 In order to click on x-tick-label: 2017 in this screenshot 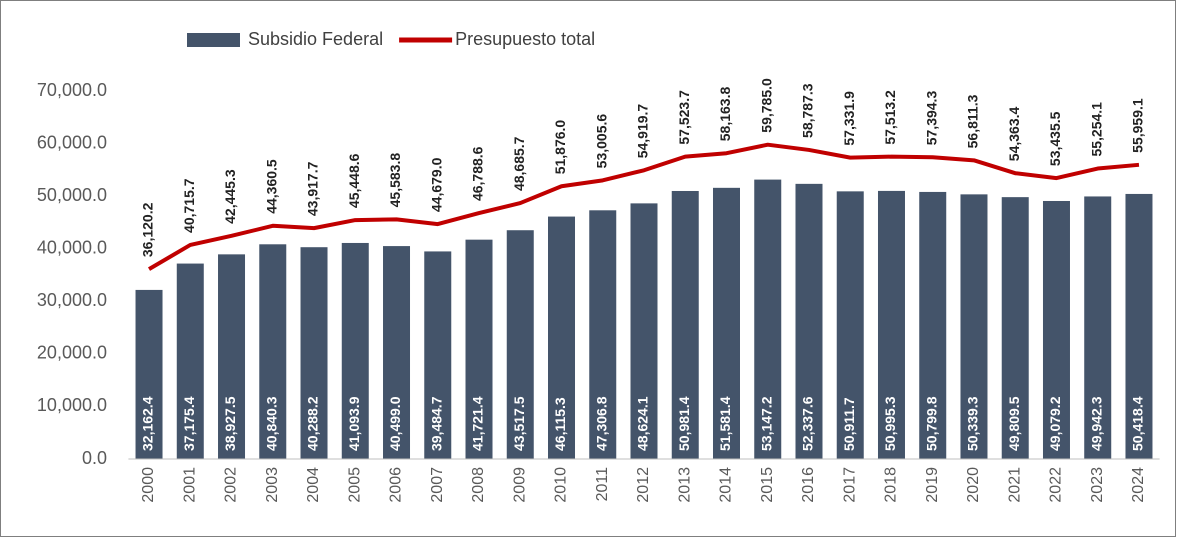, I will do `click(849, 485)`.